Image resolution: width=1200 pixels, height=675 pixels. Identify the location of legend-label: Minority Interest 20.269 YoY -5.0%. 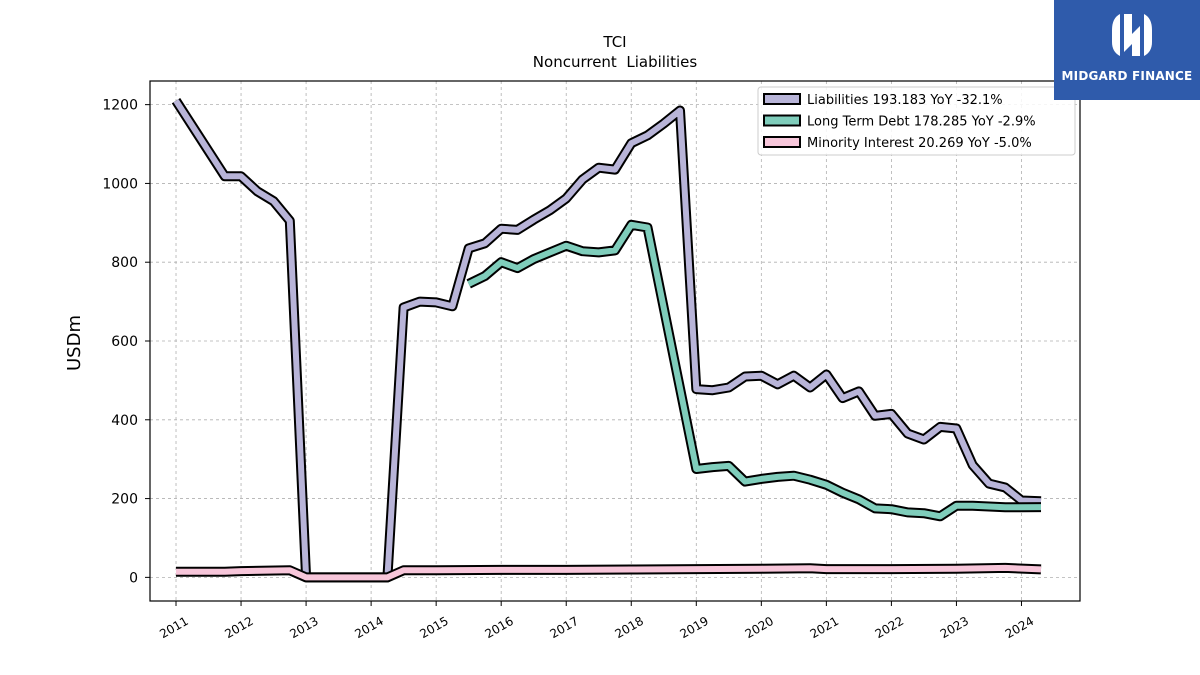
(919, 143).